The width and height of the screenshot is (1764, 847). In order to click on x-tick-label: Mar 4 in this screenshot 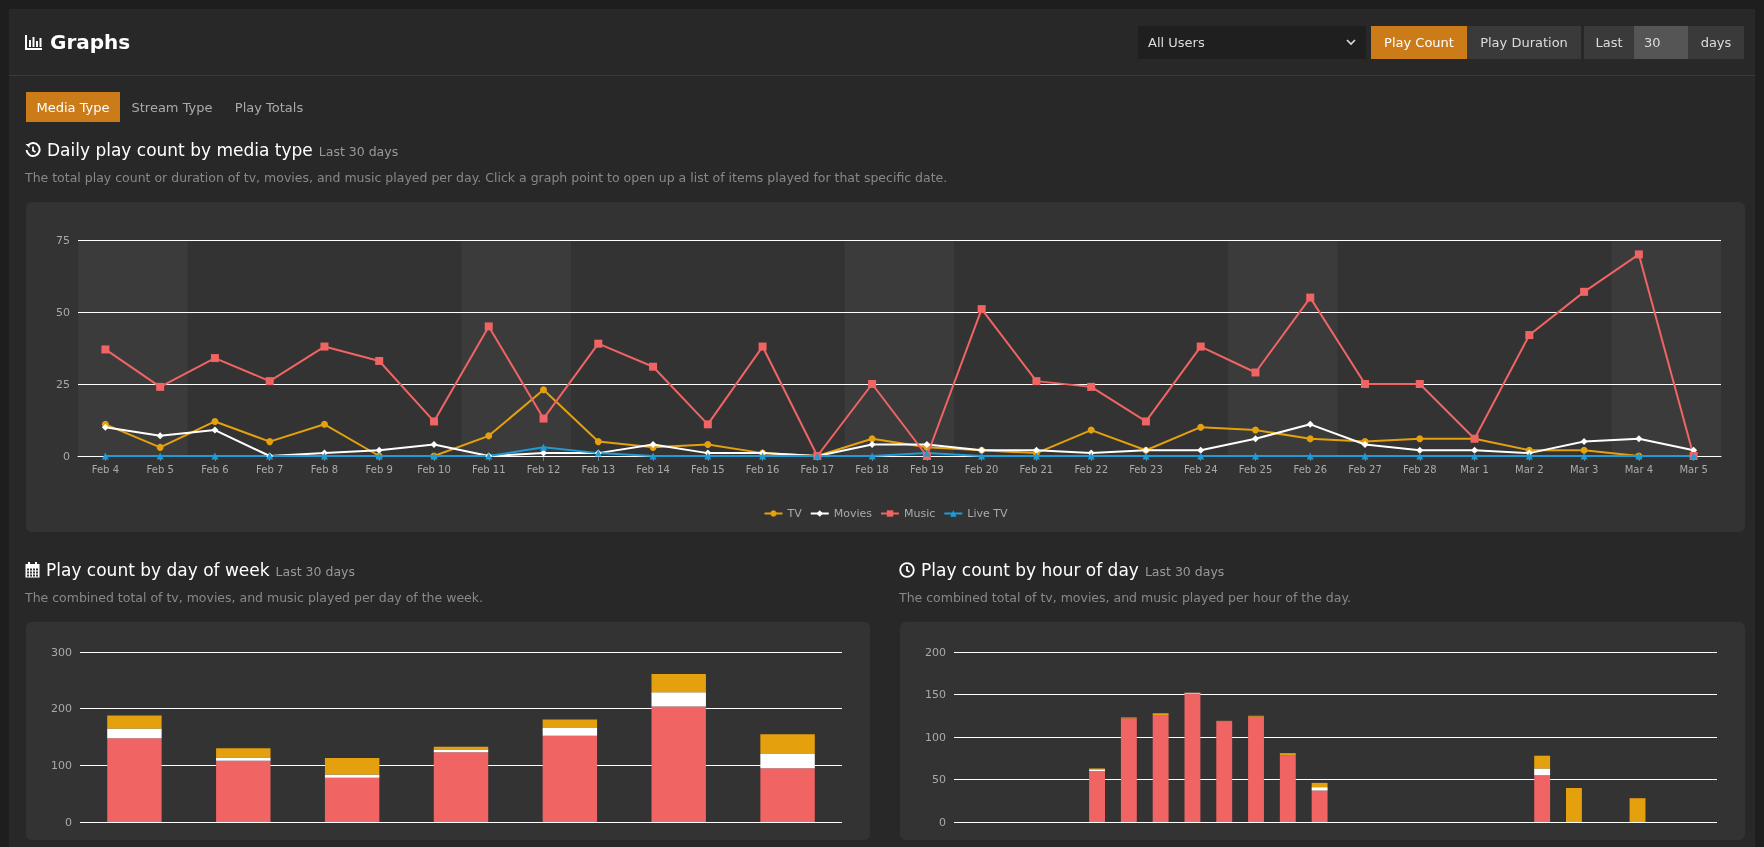, I will do `click(1639, 469)`.